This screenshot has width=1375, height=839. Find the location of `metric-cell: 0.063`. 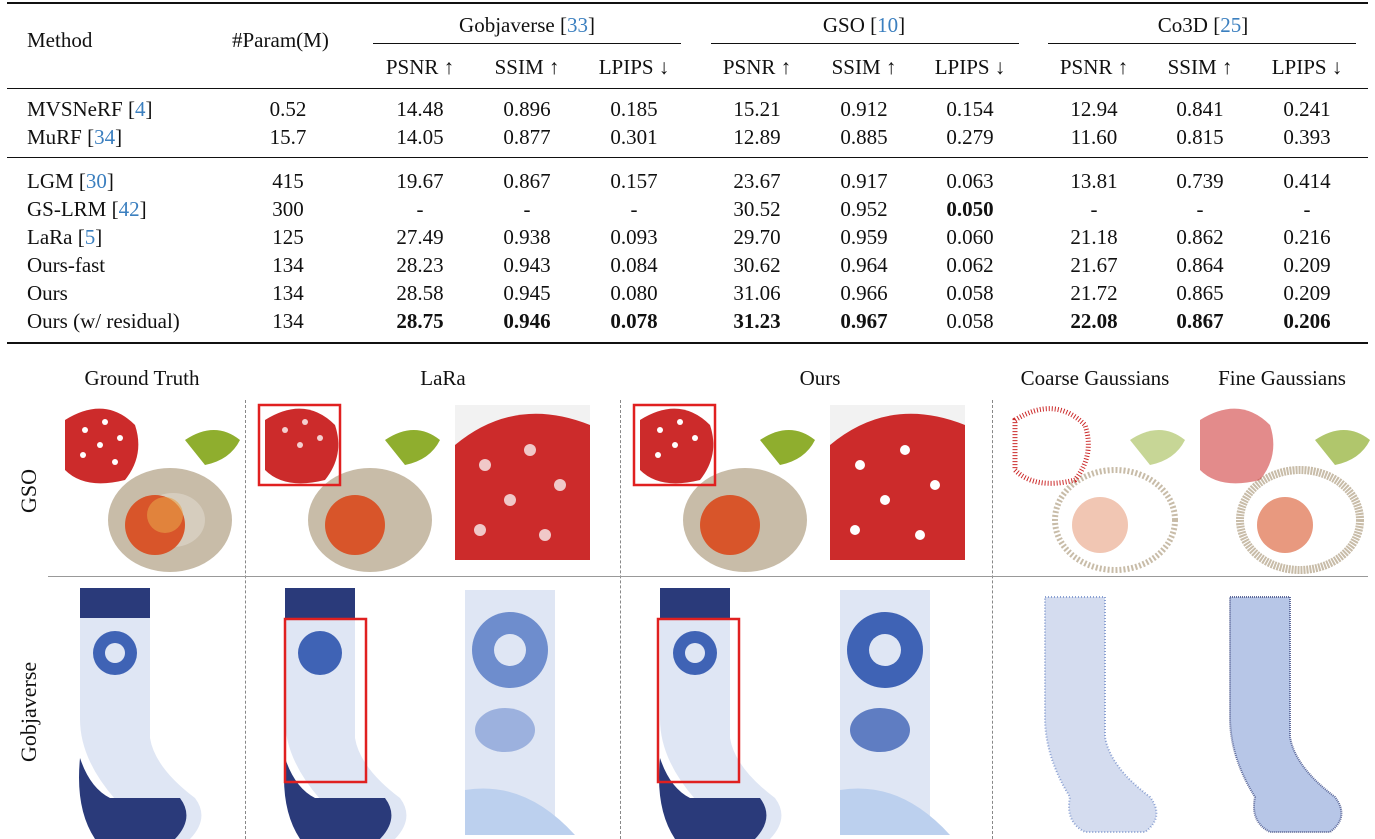

metric-cell: 0.063 is located at coordinates (970, 181).